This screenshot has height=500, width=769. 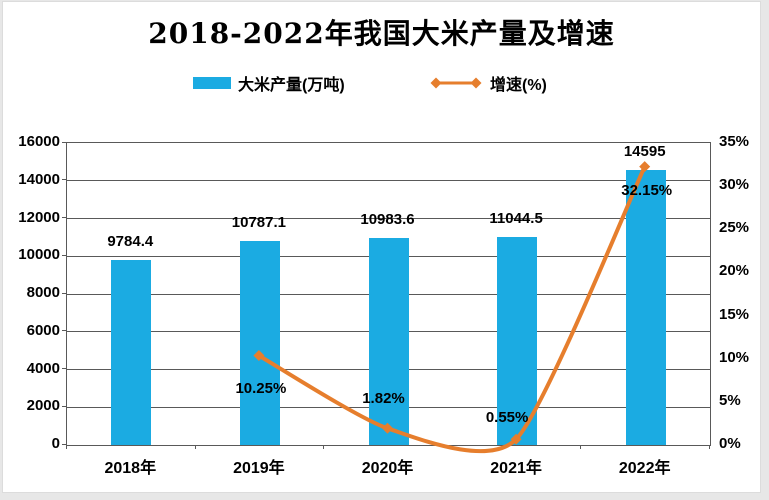 What do you see at coordinates (647, 190) in the screenshot?
I see `growth-value-label: 32.15%` at bounding box center [647, 190].